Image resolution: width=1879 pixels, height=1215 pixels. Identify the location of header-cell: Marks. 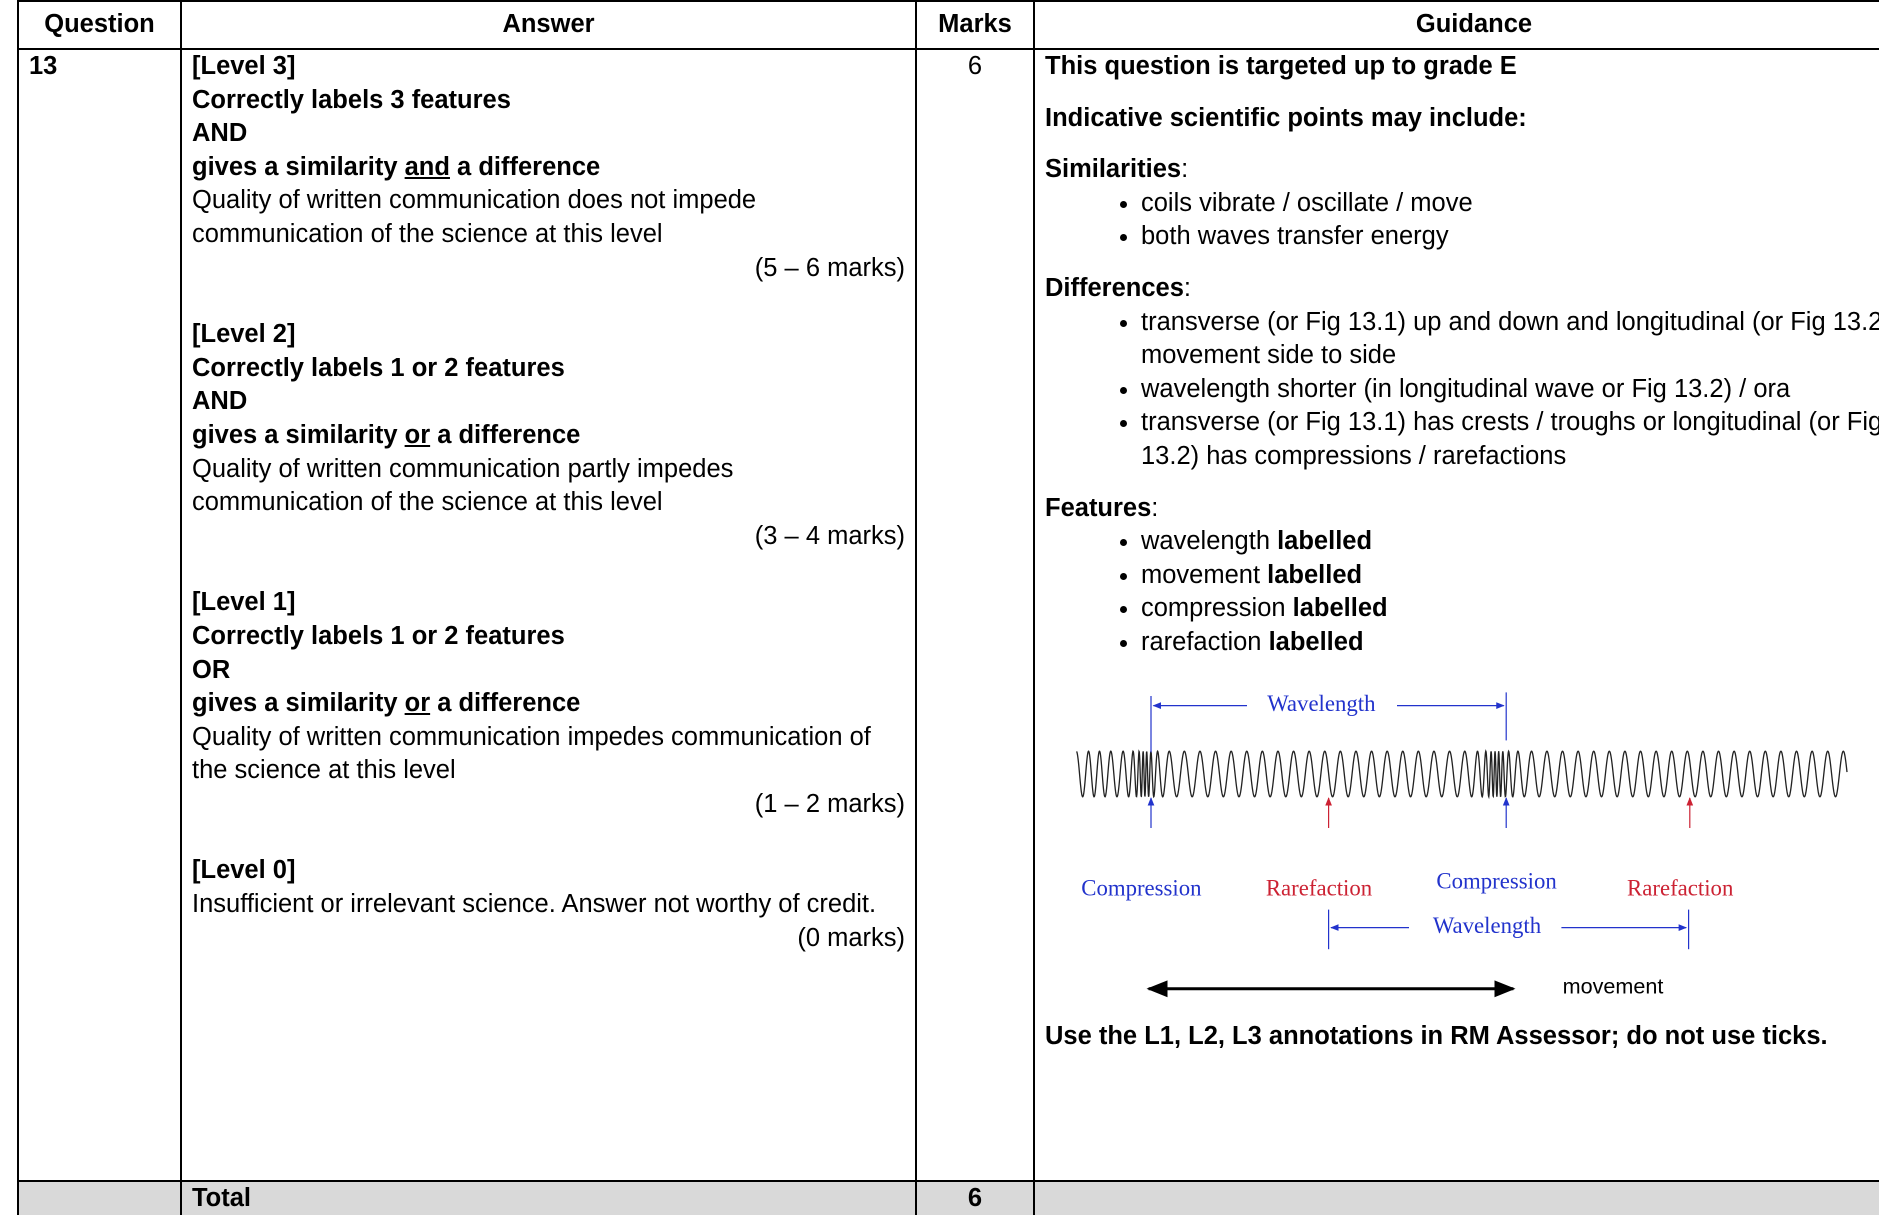
(975, 25).